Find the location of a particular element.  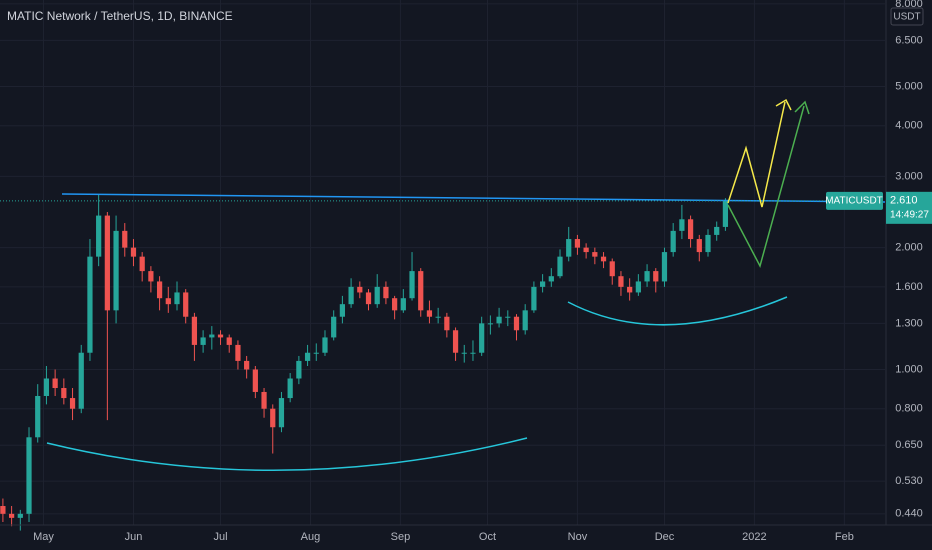

x-tick-label: Jul is located at coordinates (220, 537).